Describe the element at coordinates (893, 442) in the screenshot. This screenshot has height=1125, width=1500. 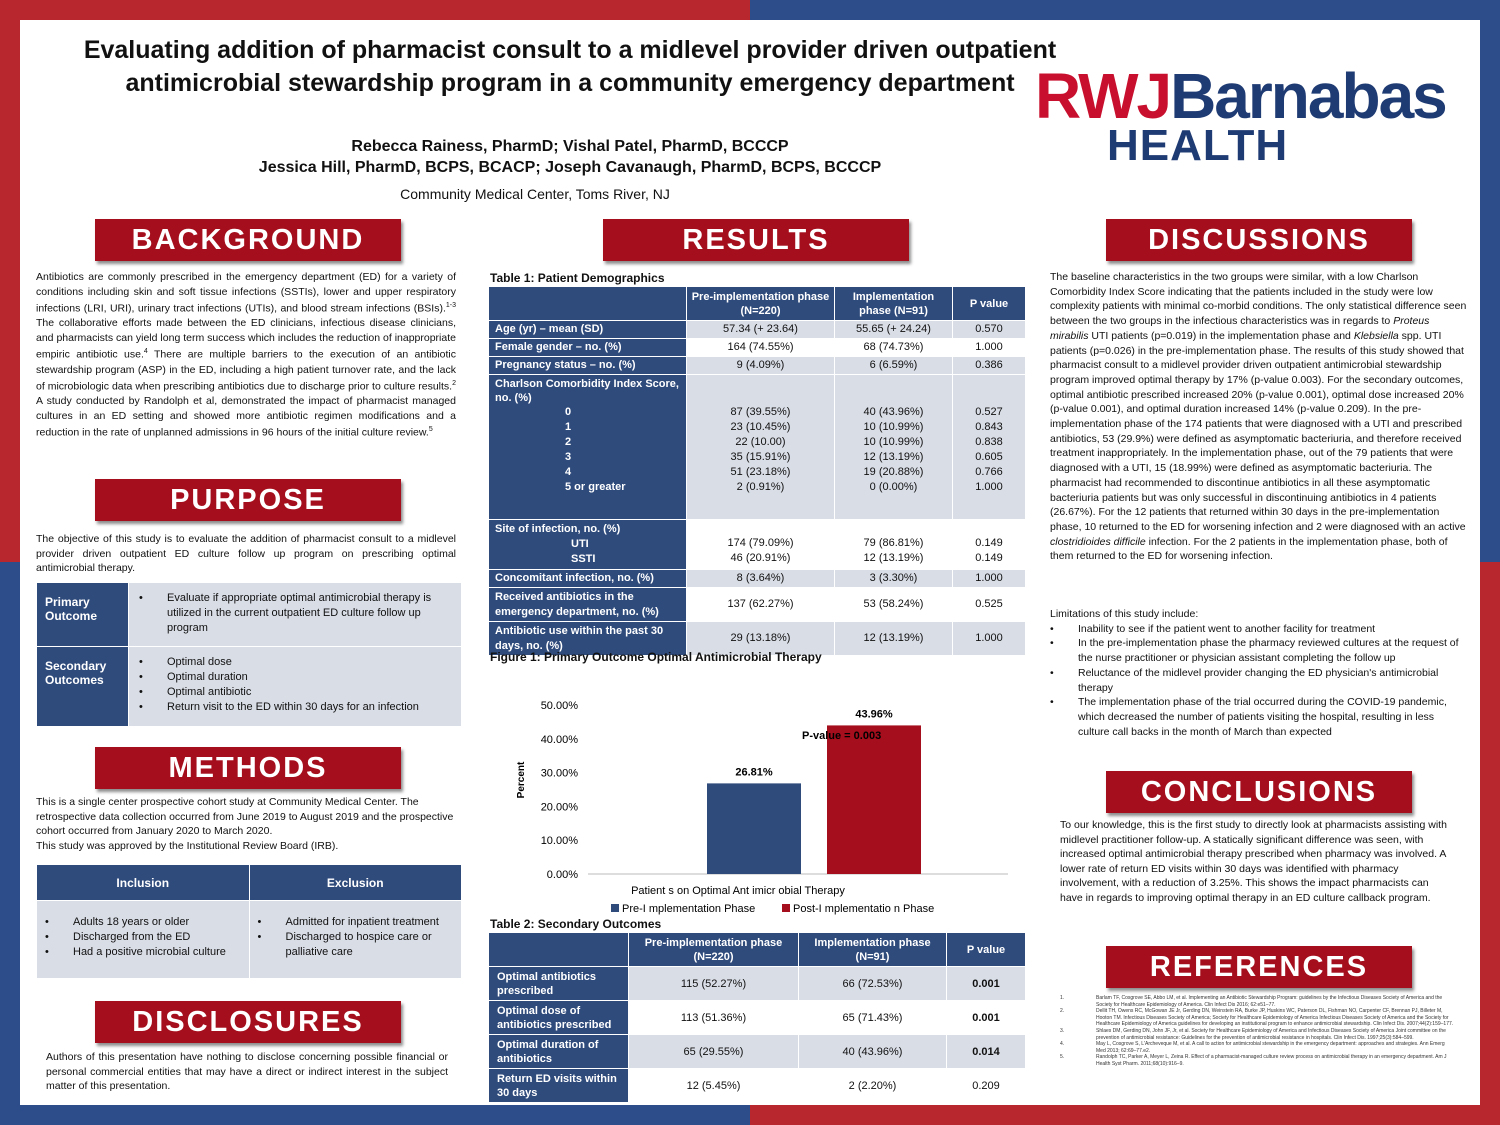
I see `cell-impl: 10 (10.99%)` at that location.